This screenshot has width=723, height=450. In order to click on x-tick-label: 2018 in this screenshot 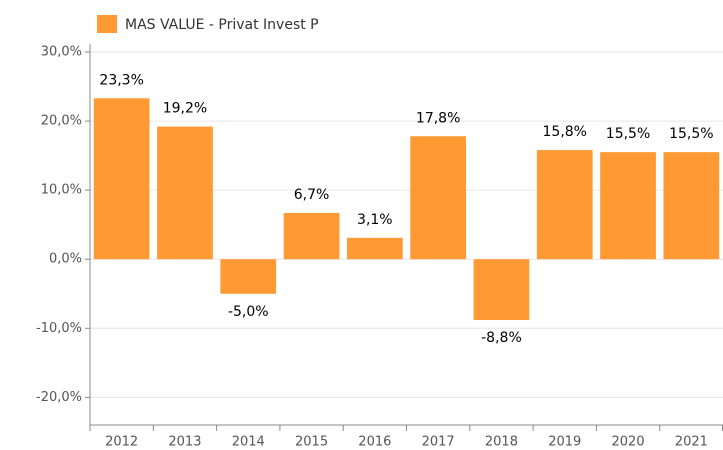, I will do `click(501, 442)`.